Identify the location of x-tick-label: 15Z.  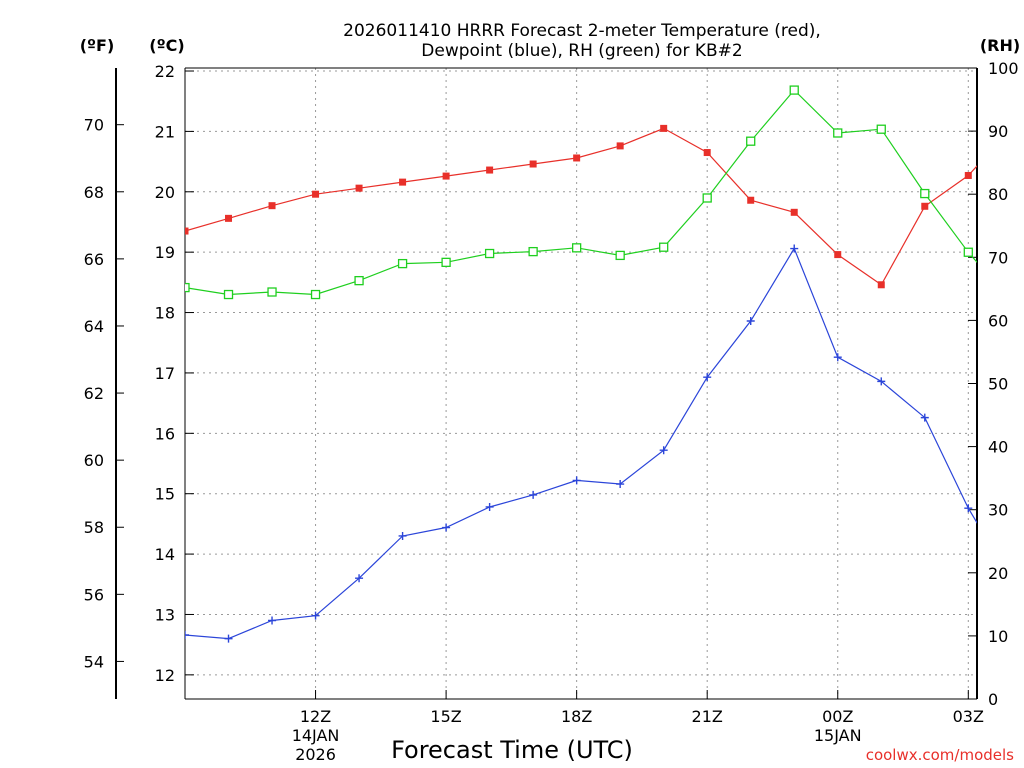
(445, 716).